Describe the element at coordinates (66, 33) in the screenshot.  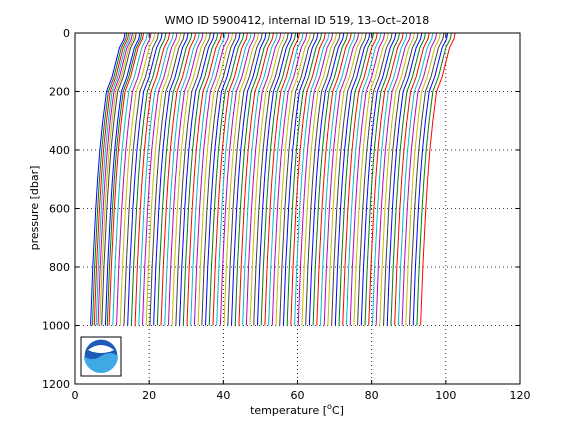
I see `y-tick-label: 0` at that location.